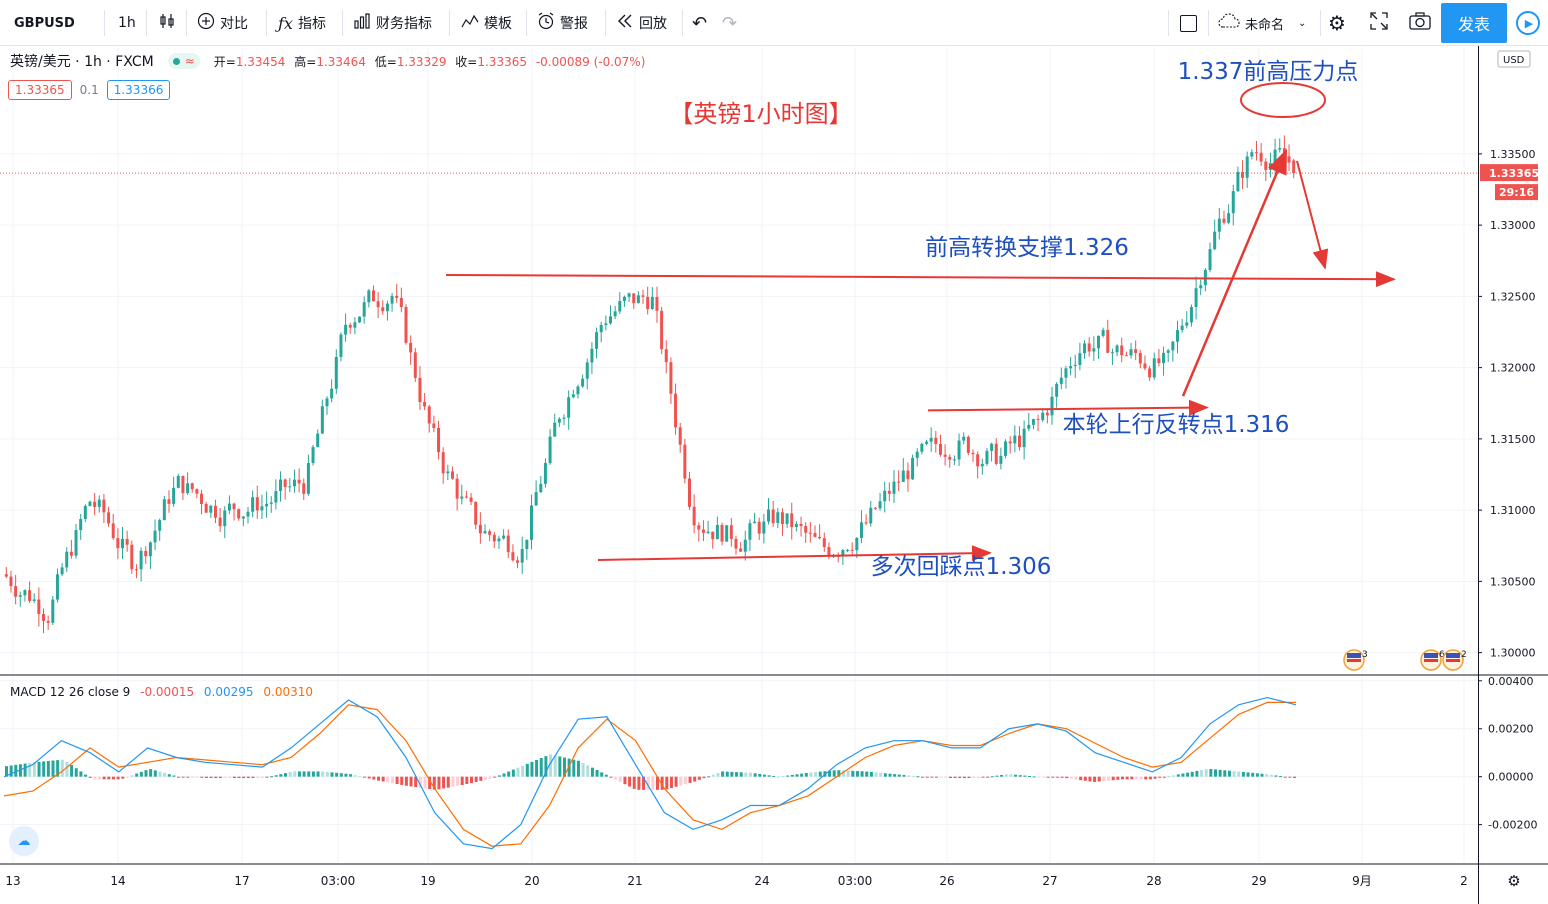 The image size is (1548, 904). Describe the element at coordinates (169, 23) in the screenshot. I see `chart-type-button` at that location.